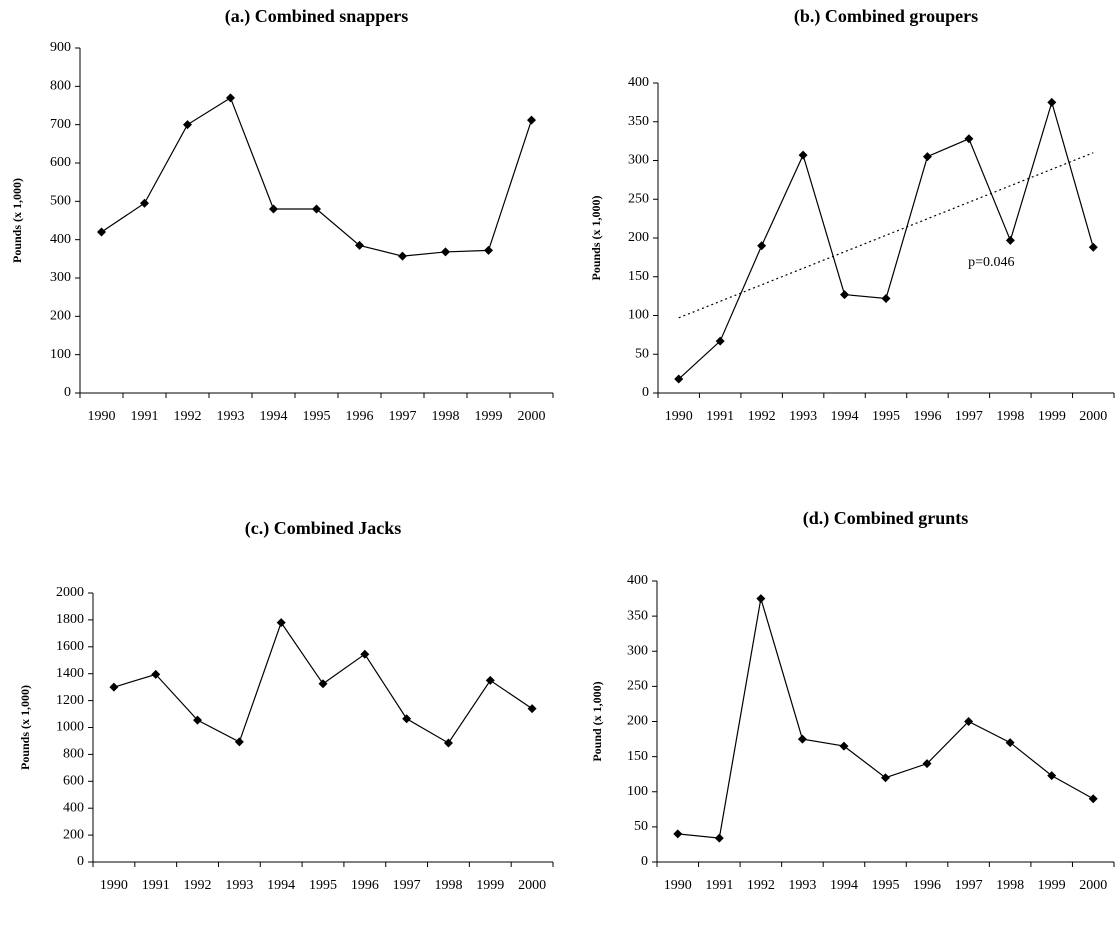 The height and width of the screenshot is (934, 1117). I want to click on y-axis-label: Pound (x 1,000), so click(597, 721).